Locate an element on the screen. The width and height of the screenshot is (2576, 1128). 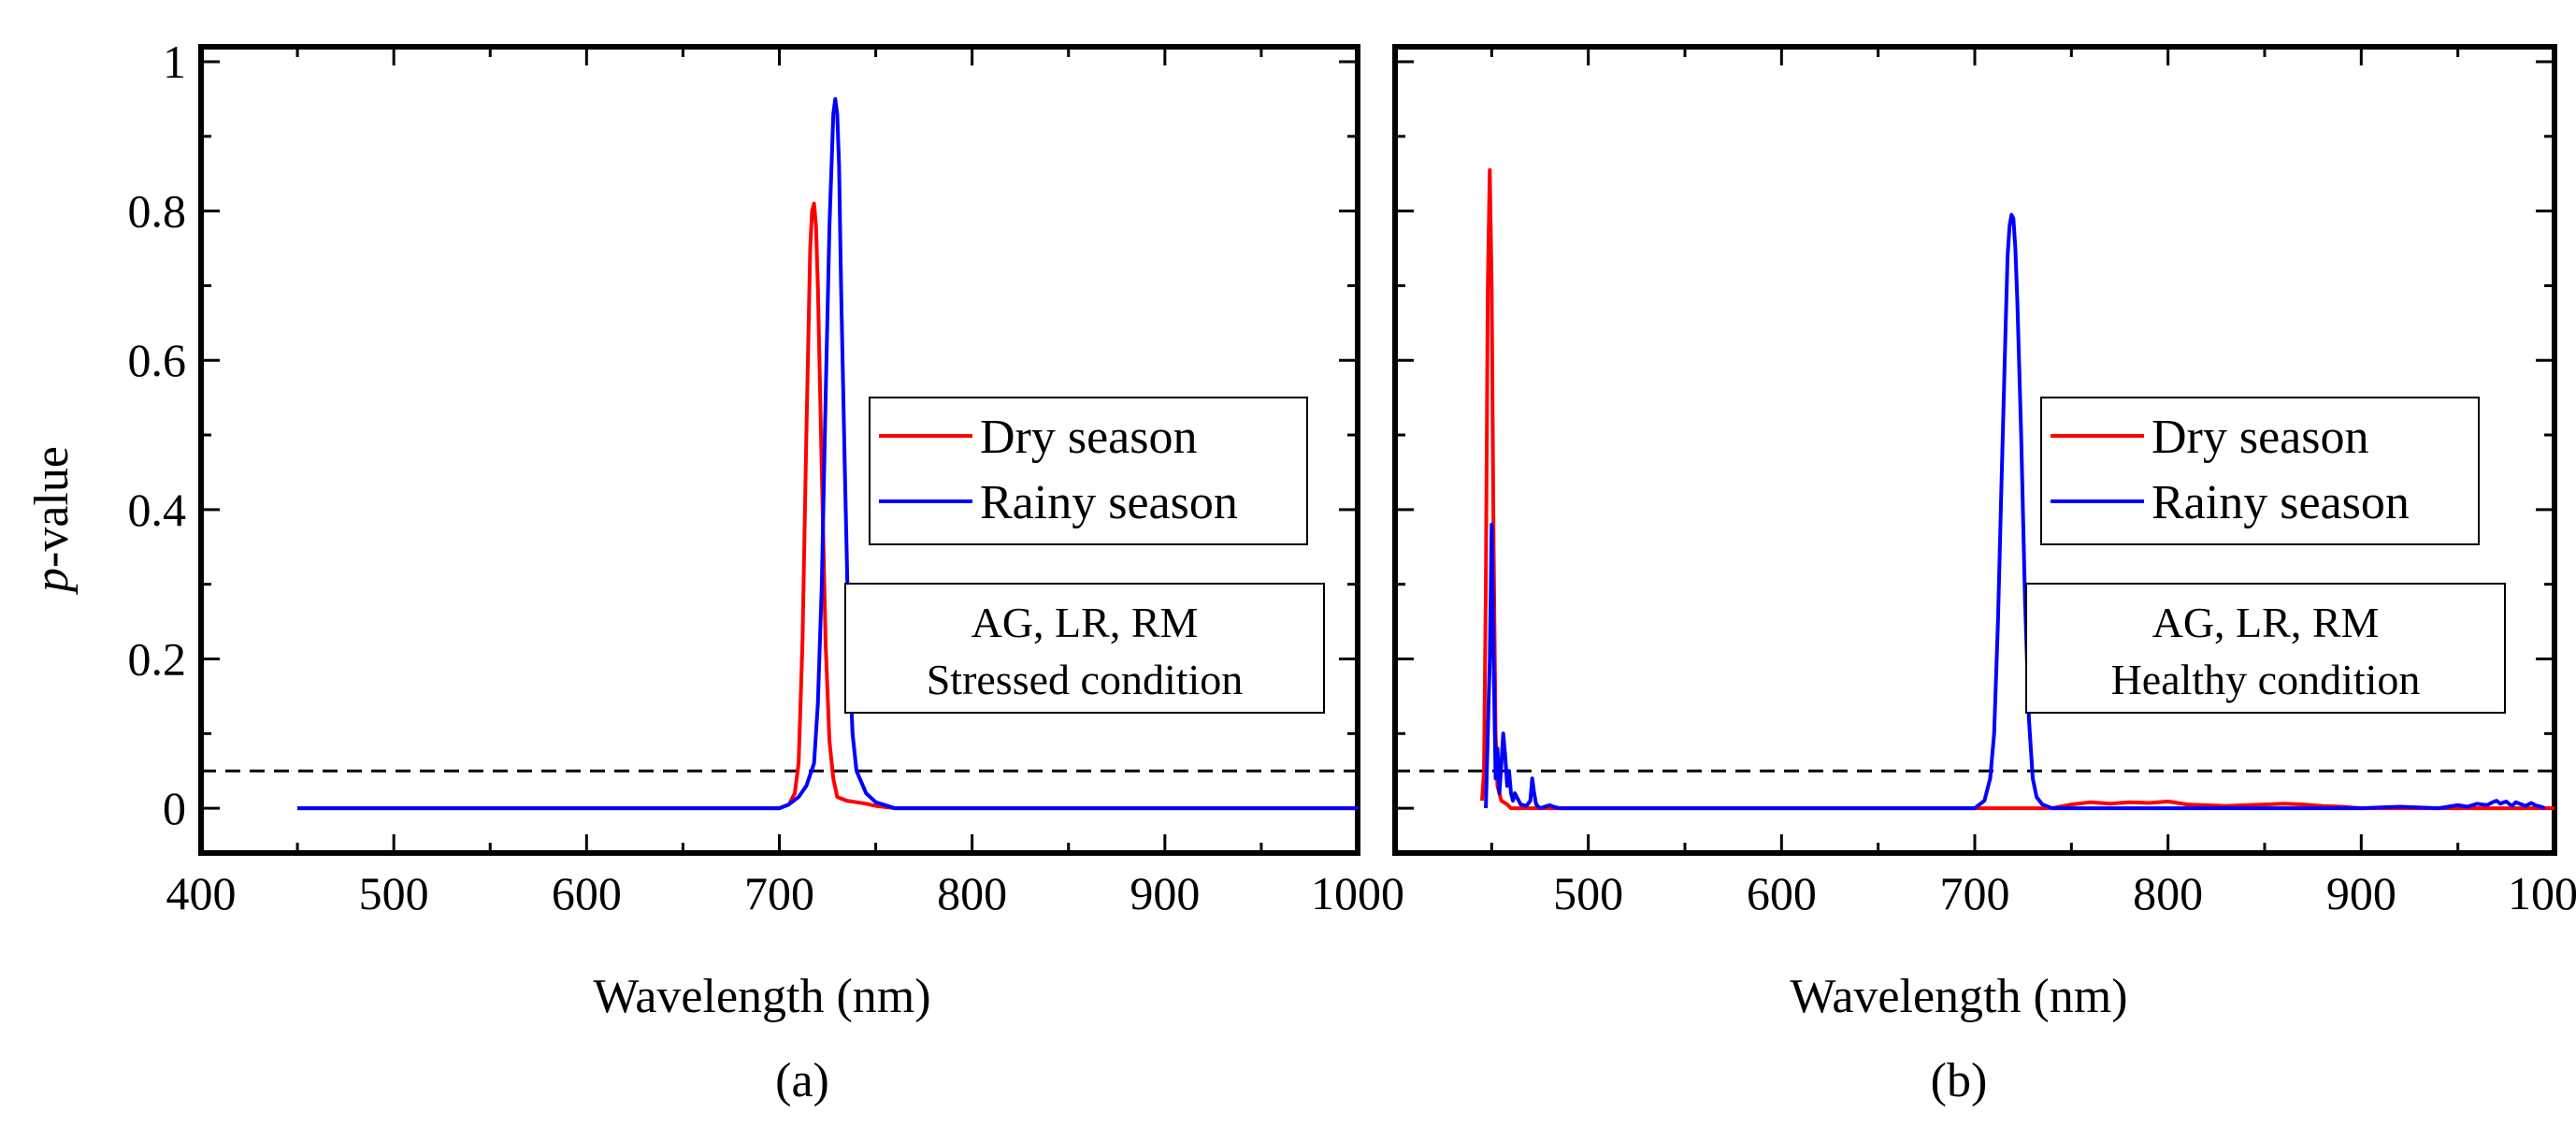
note-panel-b: AG, LR, RM Healthy condition is located at coordinates (2265, 648).